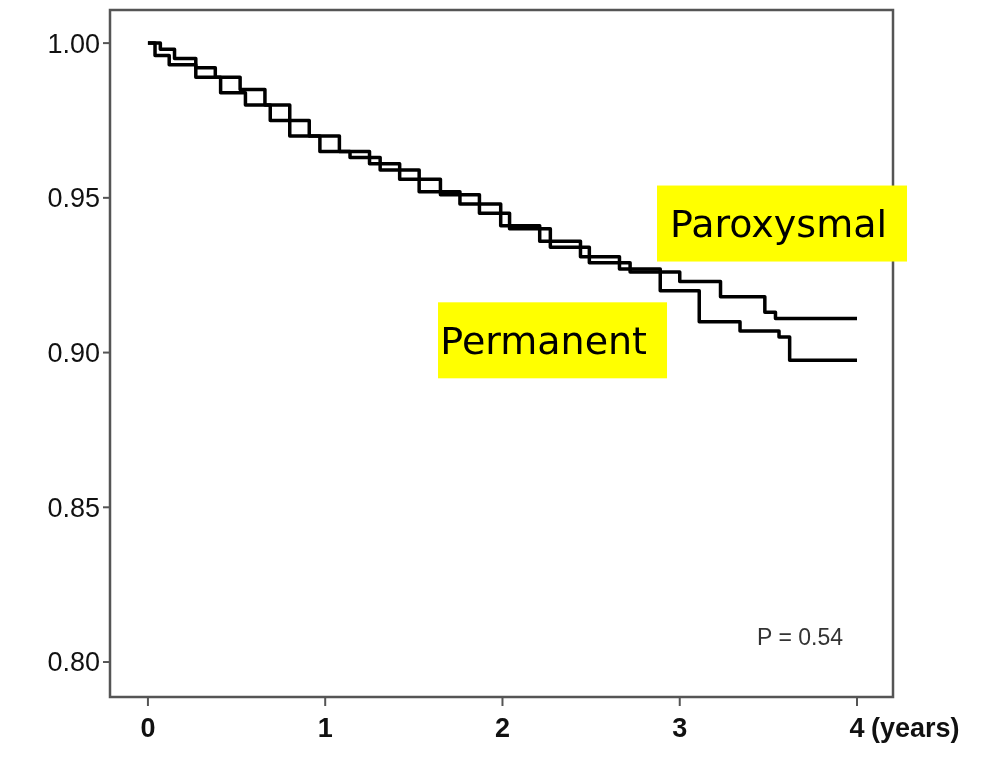 Image resolution: width=1008 pixels, height=760 pixels. Describe the element at coordinates (73, 662) in the screenshot. I see `y-tick-label: 0.80` at that location.